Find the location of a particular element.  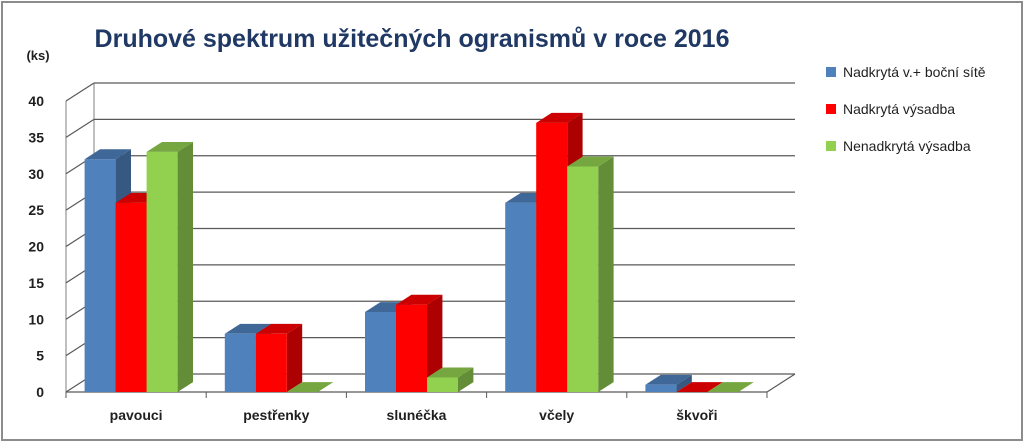

legend-label: Nadkrytá v.+ boční sítě is located at coordinates (914, 72).